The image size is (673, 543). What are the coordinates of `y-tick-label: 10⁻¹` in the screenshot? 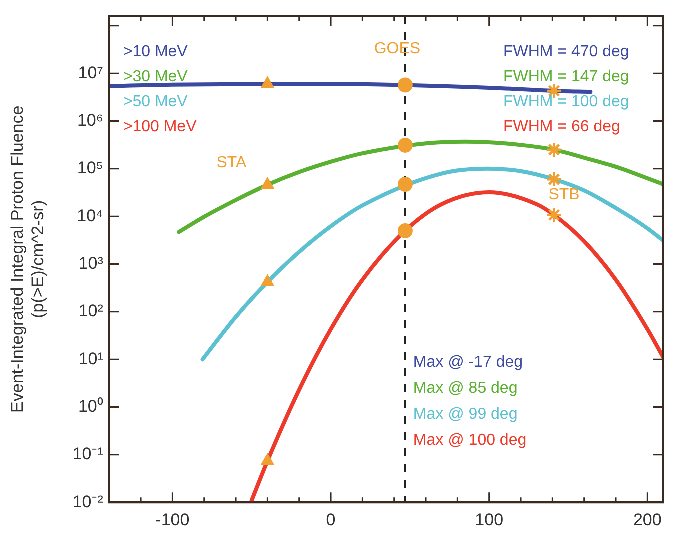 It's located at (88, 454).